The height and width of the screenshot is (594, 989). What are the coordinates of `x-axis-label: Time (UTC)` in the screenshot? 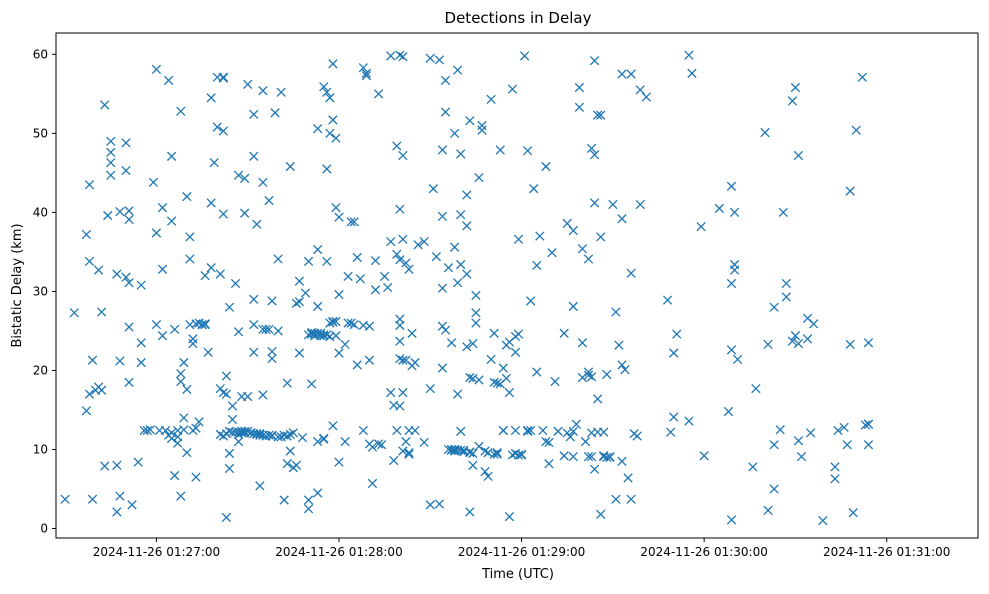 It's located at (517, 574).